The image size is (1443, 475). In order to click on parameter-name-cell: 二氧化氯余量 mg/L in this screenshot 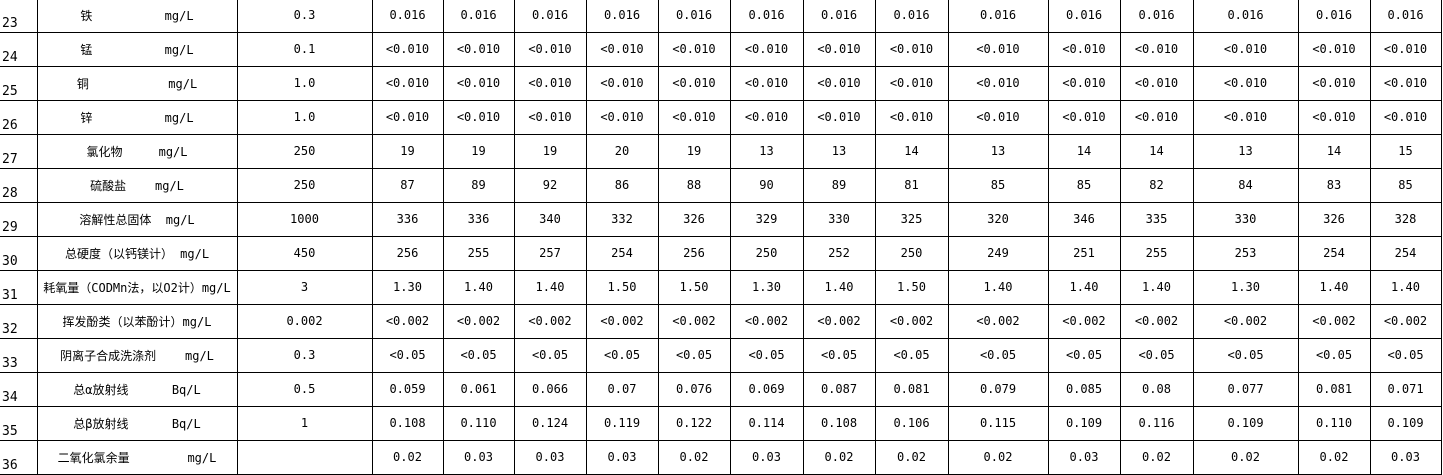, I will do `click(137, 457)`.